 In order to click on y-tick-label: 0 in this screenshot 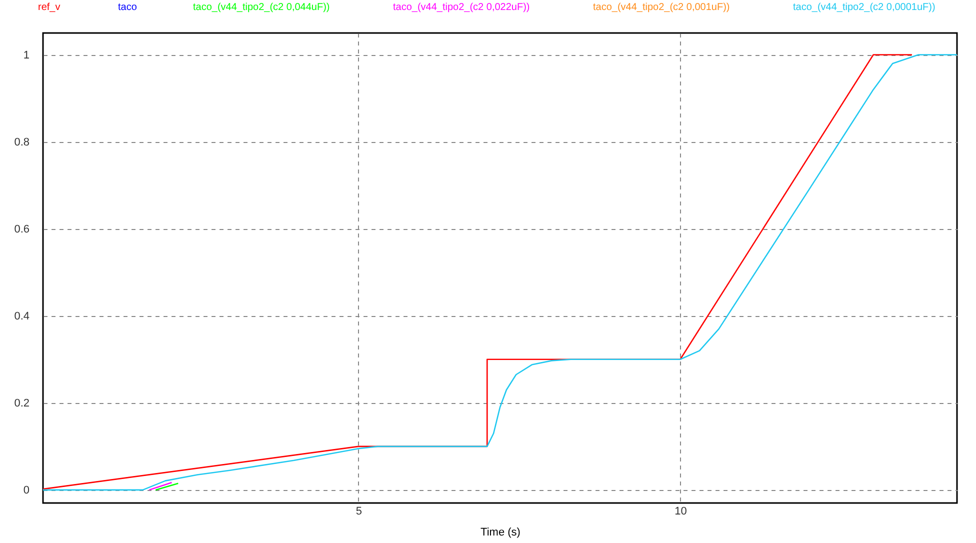, I will do `click(26, 490)`.